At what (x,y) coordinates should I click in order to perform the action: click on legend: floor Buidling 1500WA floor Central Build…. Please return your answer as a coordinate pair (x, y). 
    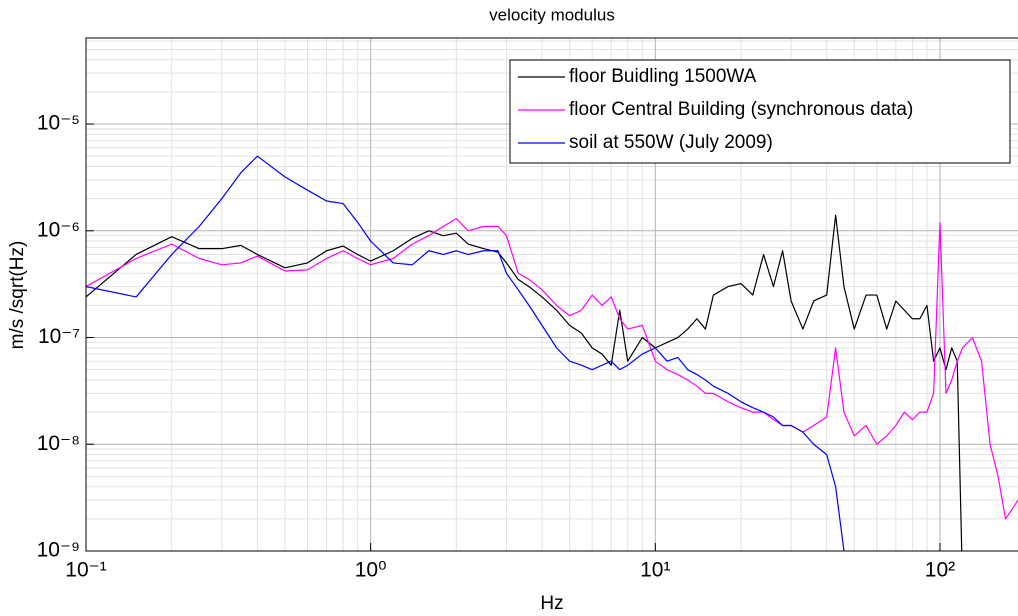
    Looking at the image, I should click on (760, 111).